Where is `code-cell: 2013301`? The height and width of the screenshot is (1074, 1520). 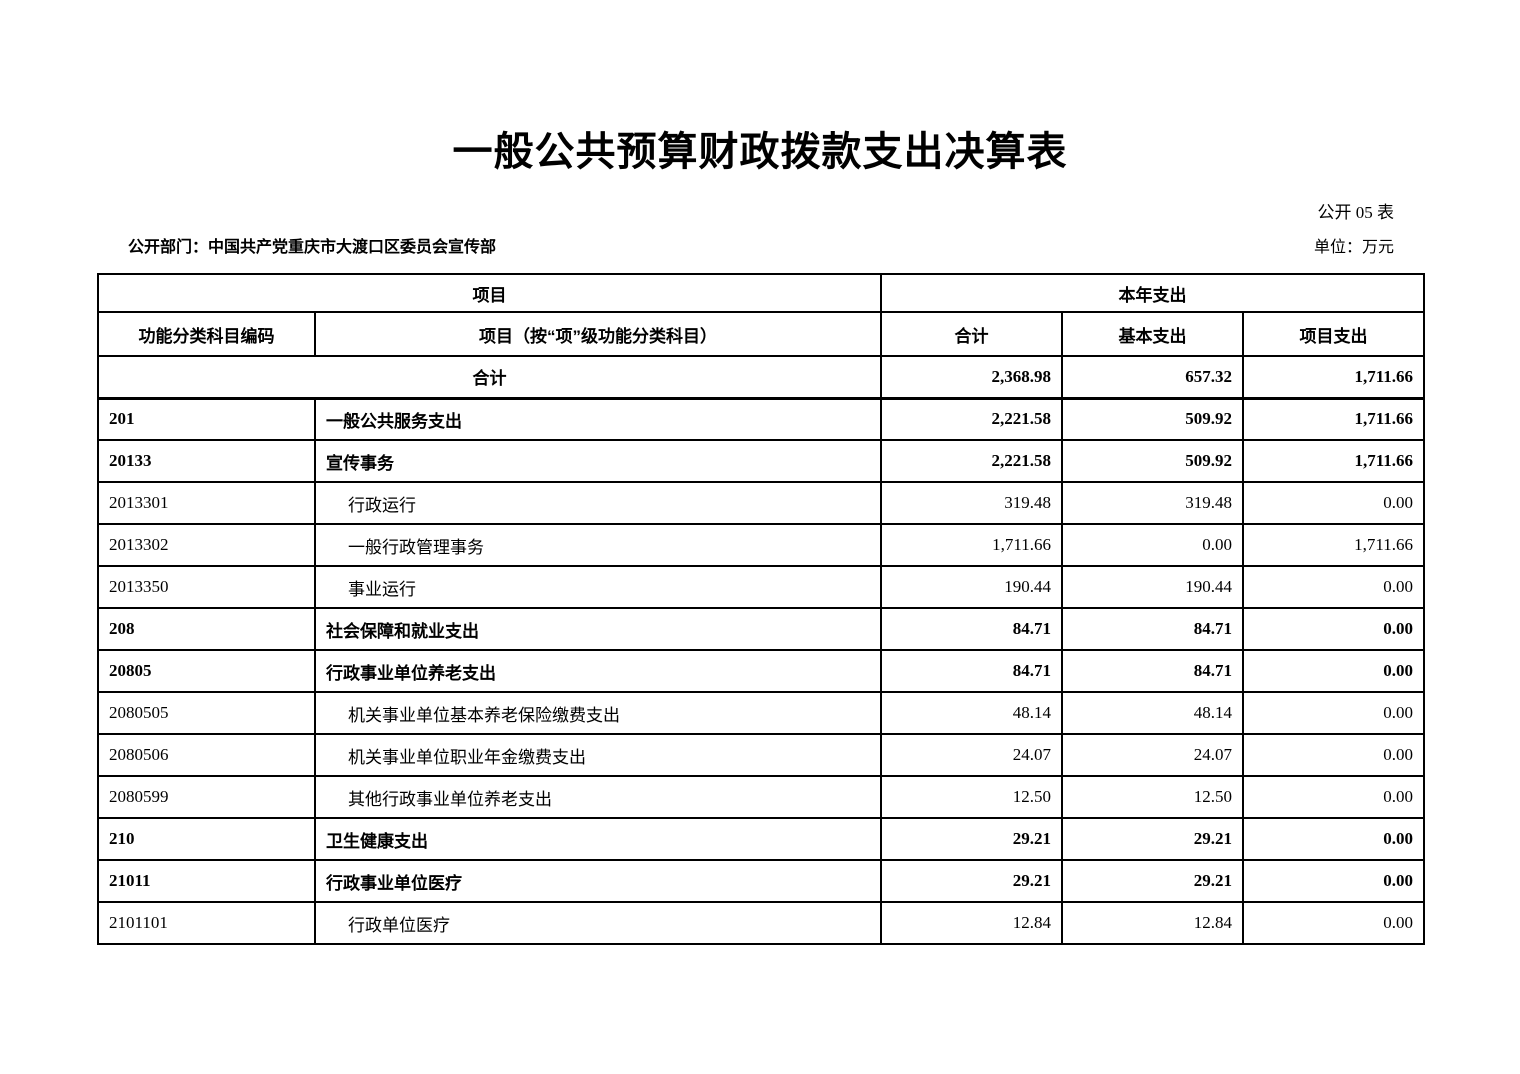 code-cell: 2013301 is located at coordinates (206, 503).